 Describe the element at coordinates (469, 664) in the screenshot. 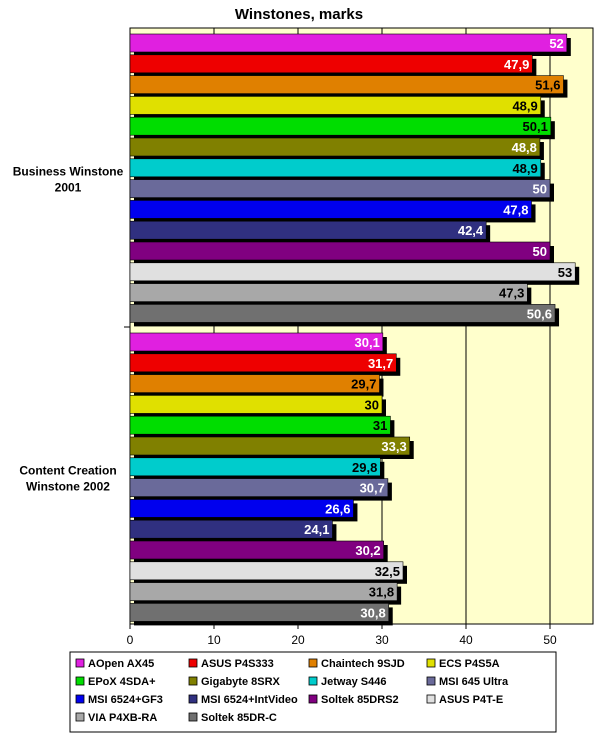

I see `legend-entry: ECS P4S5A` at that location.